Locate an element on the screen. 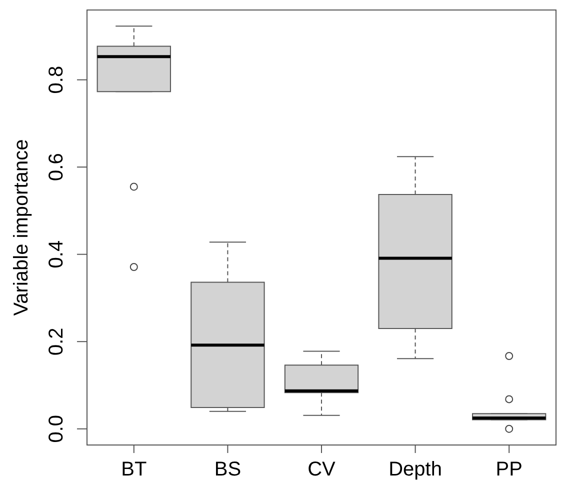 Image resolution: width=568 pixels, height=481 pixels. x-tick-label: Depth is located at coordinates (415, 469).